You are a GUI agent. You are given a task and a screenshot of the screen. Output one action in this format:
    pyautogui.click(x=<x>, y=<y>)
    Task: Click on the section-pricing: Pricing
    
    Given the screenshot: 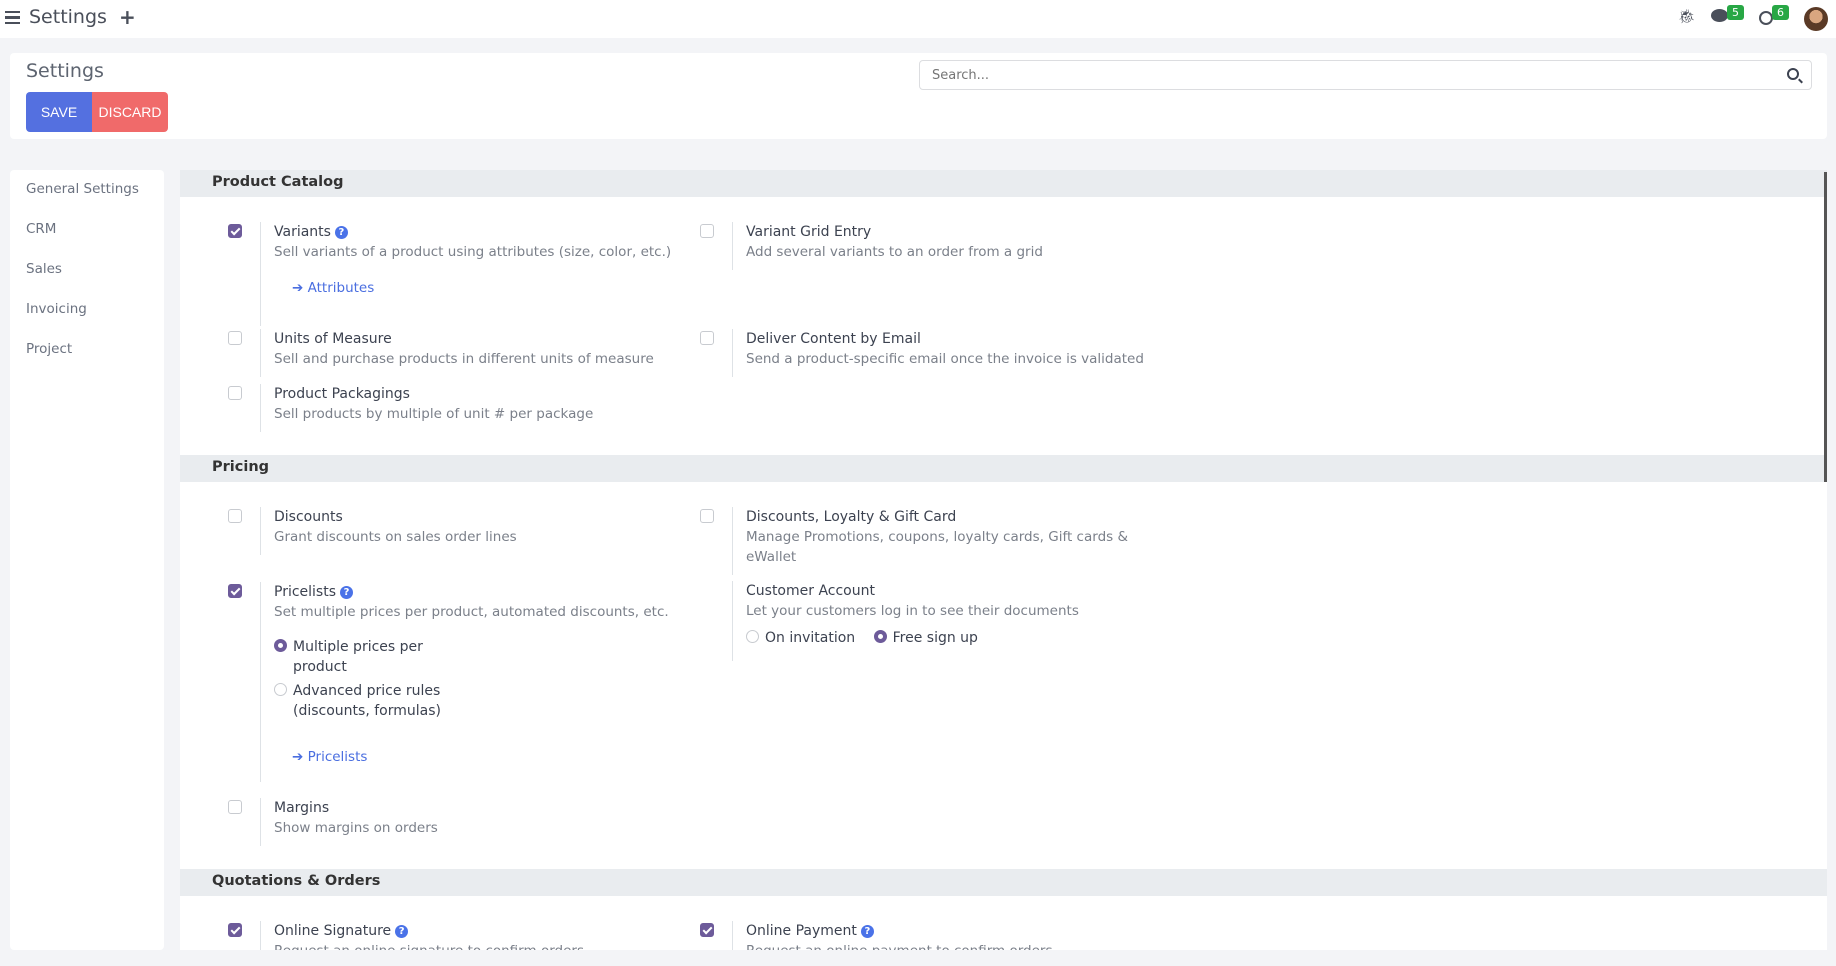 What is the action you would take?
    pyautogui.click(x=1003, y=468)
    